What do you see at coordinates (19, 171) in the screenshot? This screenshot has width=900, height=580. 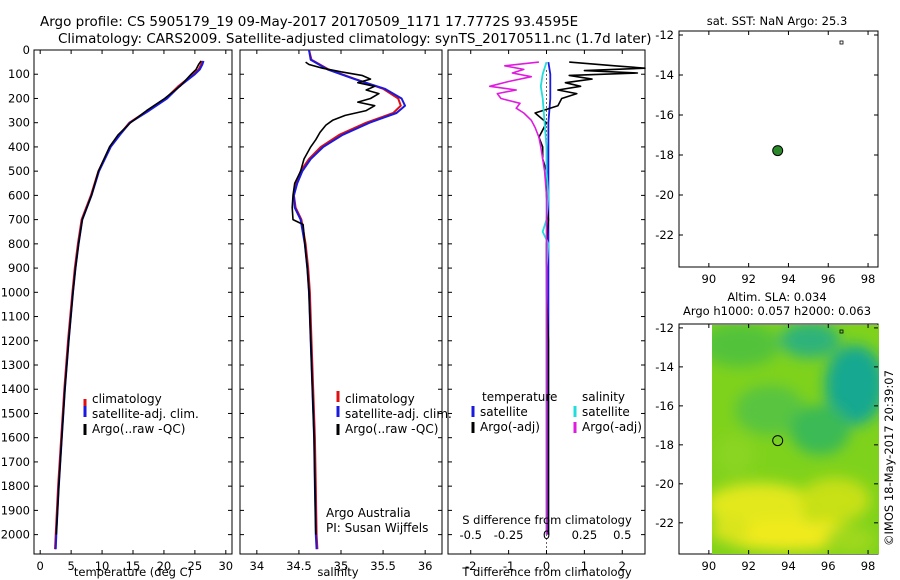 I see `depth-tick-label: 500` at bounding box center [19, 171].